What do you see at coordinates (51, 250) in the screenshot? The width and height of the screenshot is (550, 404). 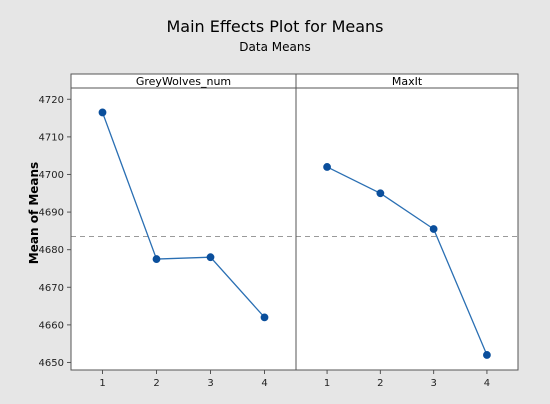 I see `y-tick-label: 4680` at bounding box center [51, 250].